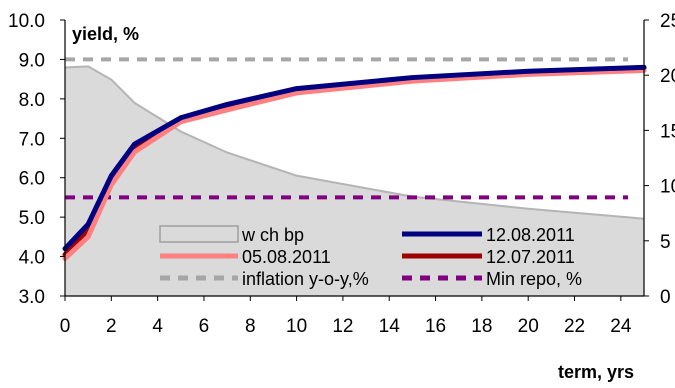  Describe the element at coordinates (667, 187) in the screenshot. I see `y2-tick-label: 10` at that location.